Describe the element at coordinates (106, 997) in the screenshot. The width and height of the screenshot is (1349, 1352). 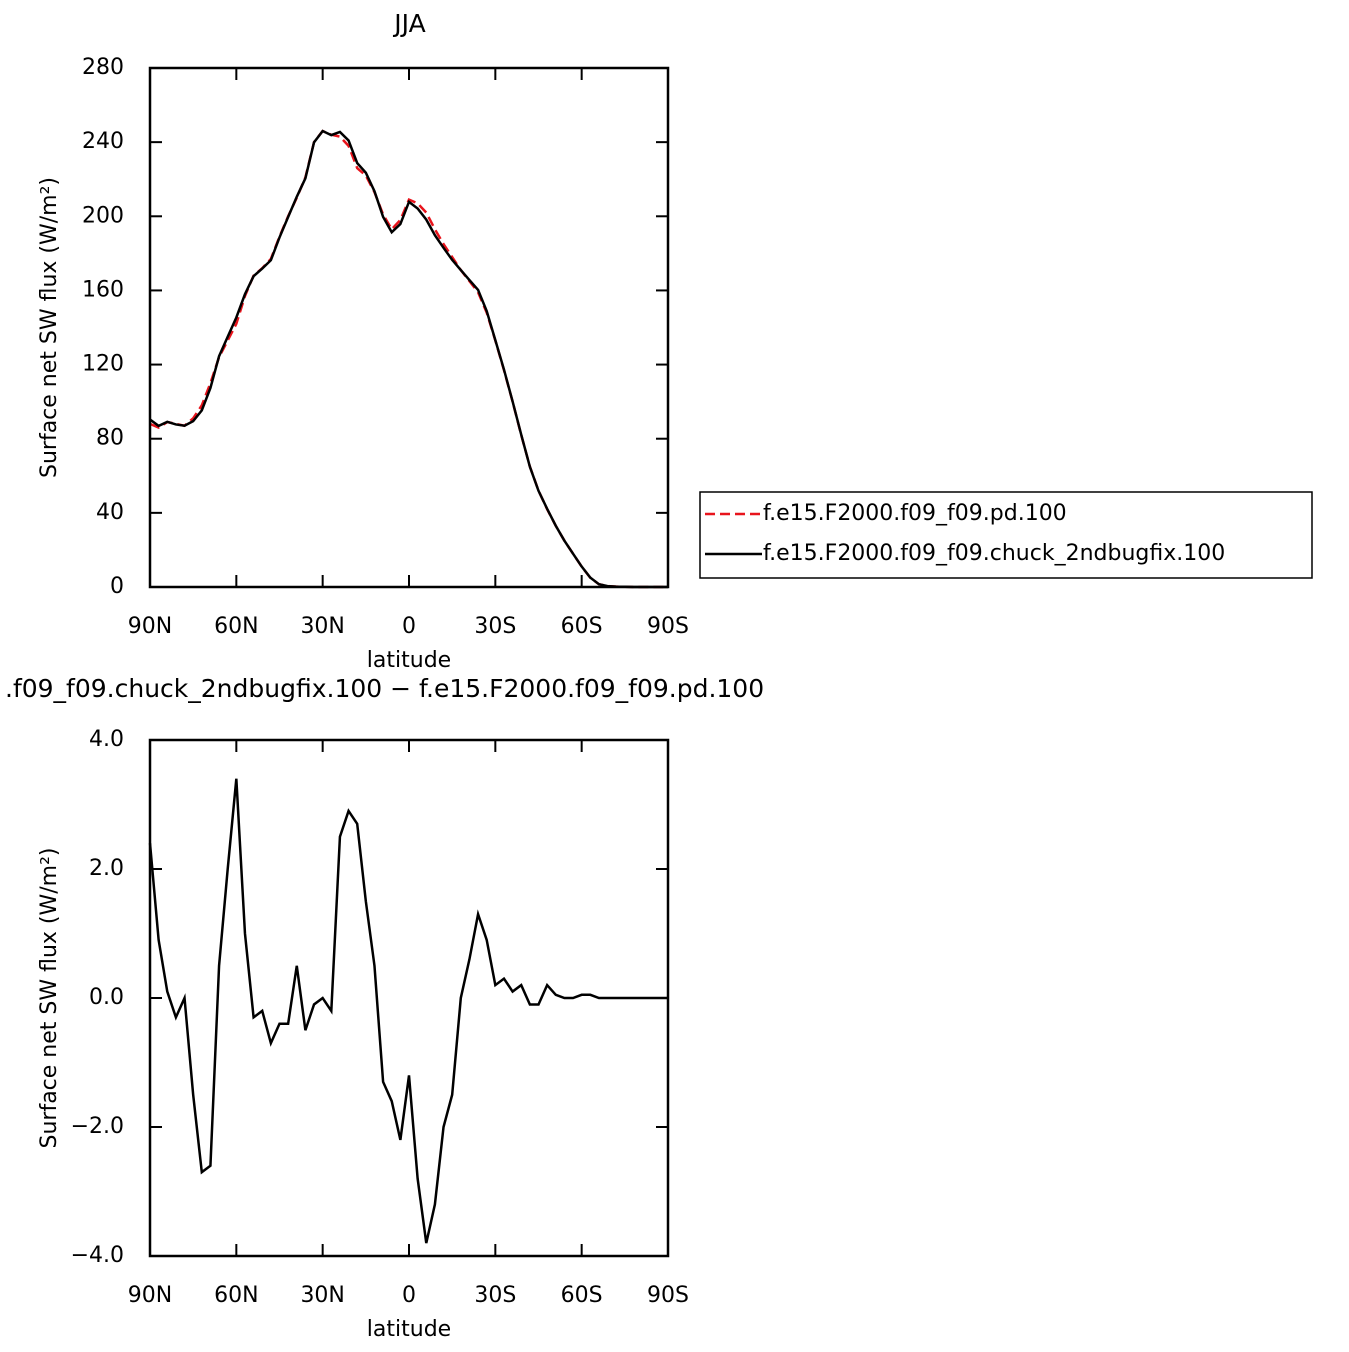
I see `y-tick-label: 0.0` at that location.